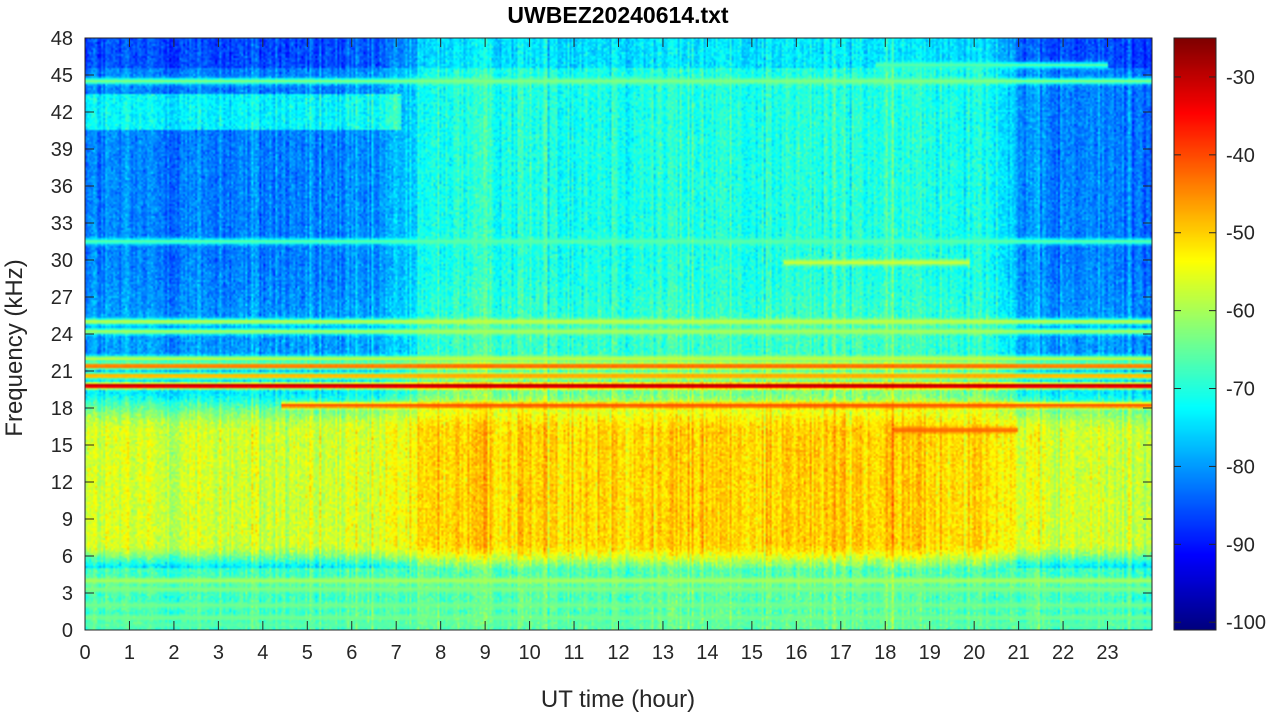 Image resolution: width=1280 pixels, height=715 pixels. What do you see at coordinates (62, 335) in the screenshot?
I see `y-tick-label: 24` at bounding box center [62, 335].